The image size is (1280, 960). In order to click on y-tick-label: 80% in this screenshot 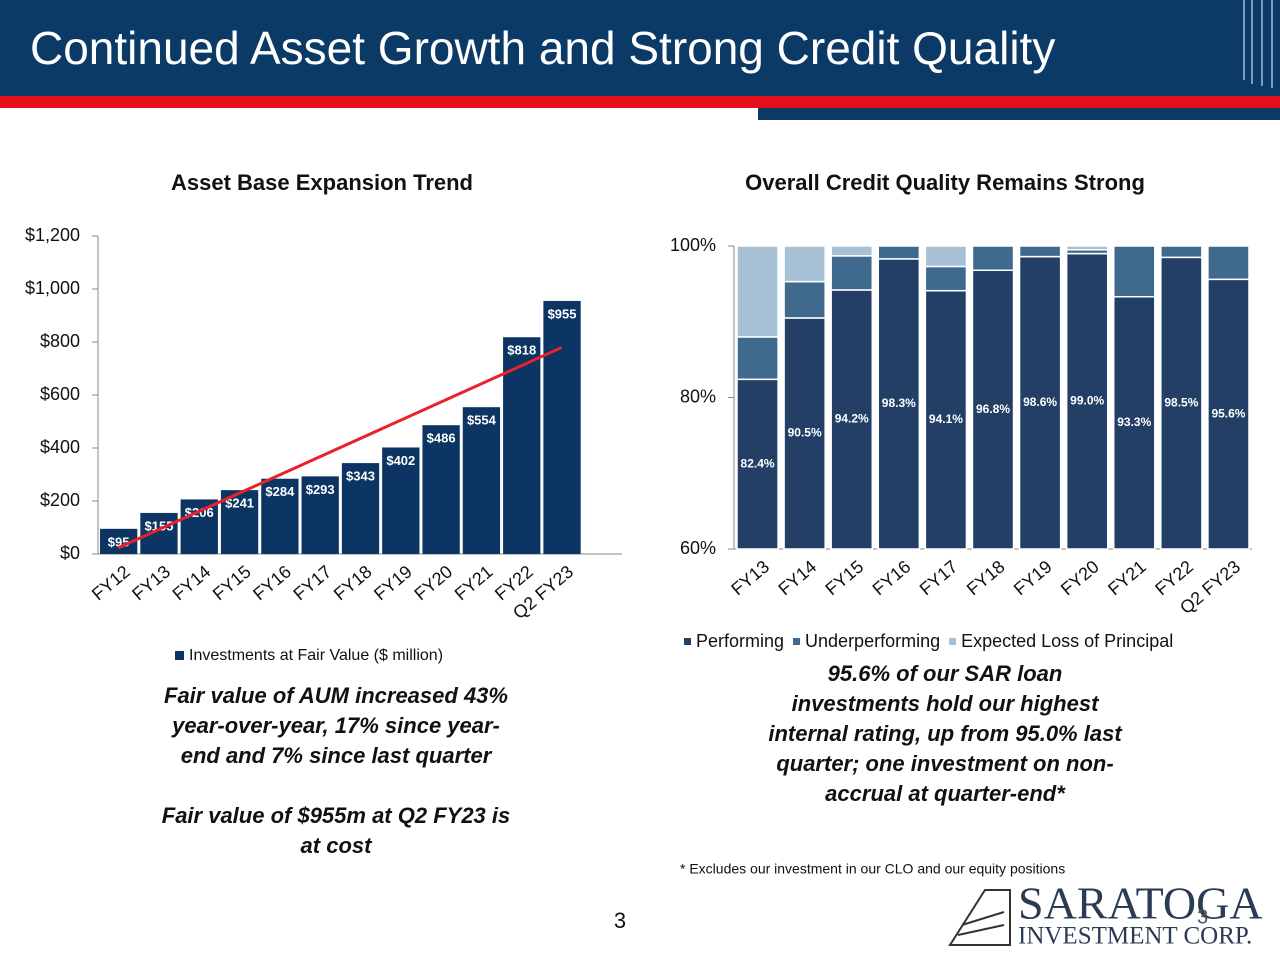, I will do `click(698, 396)`.